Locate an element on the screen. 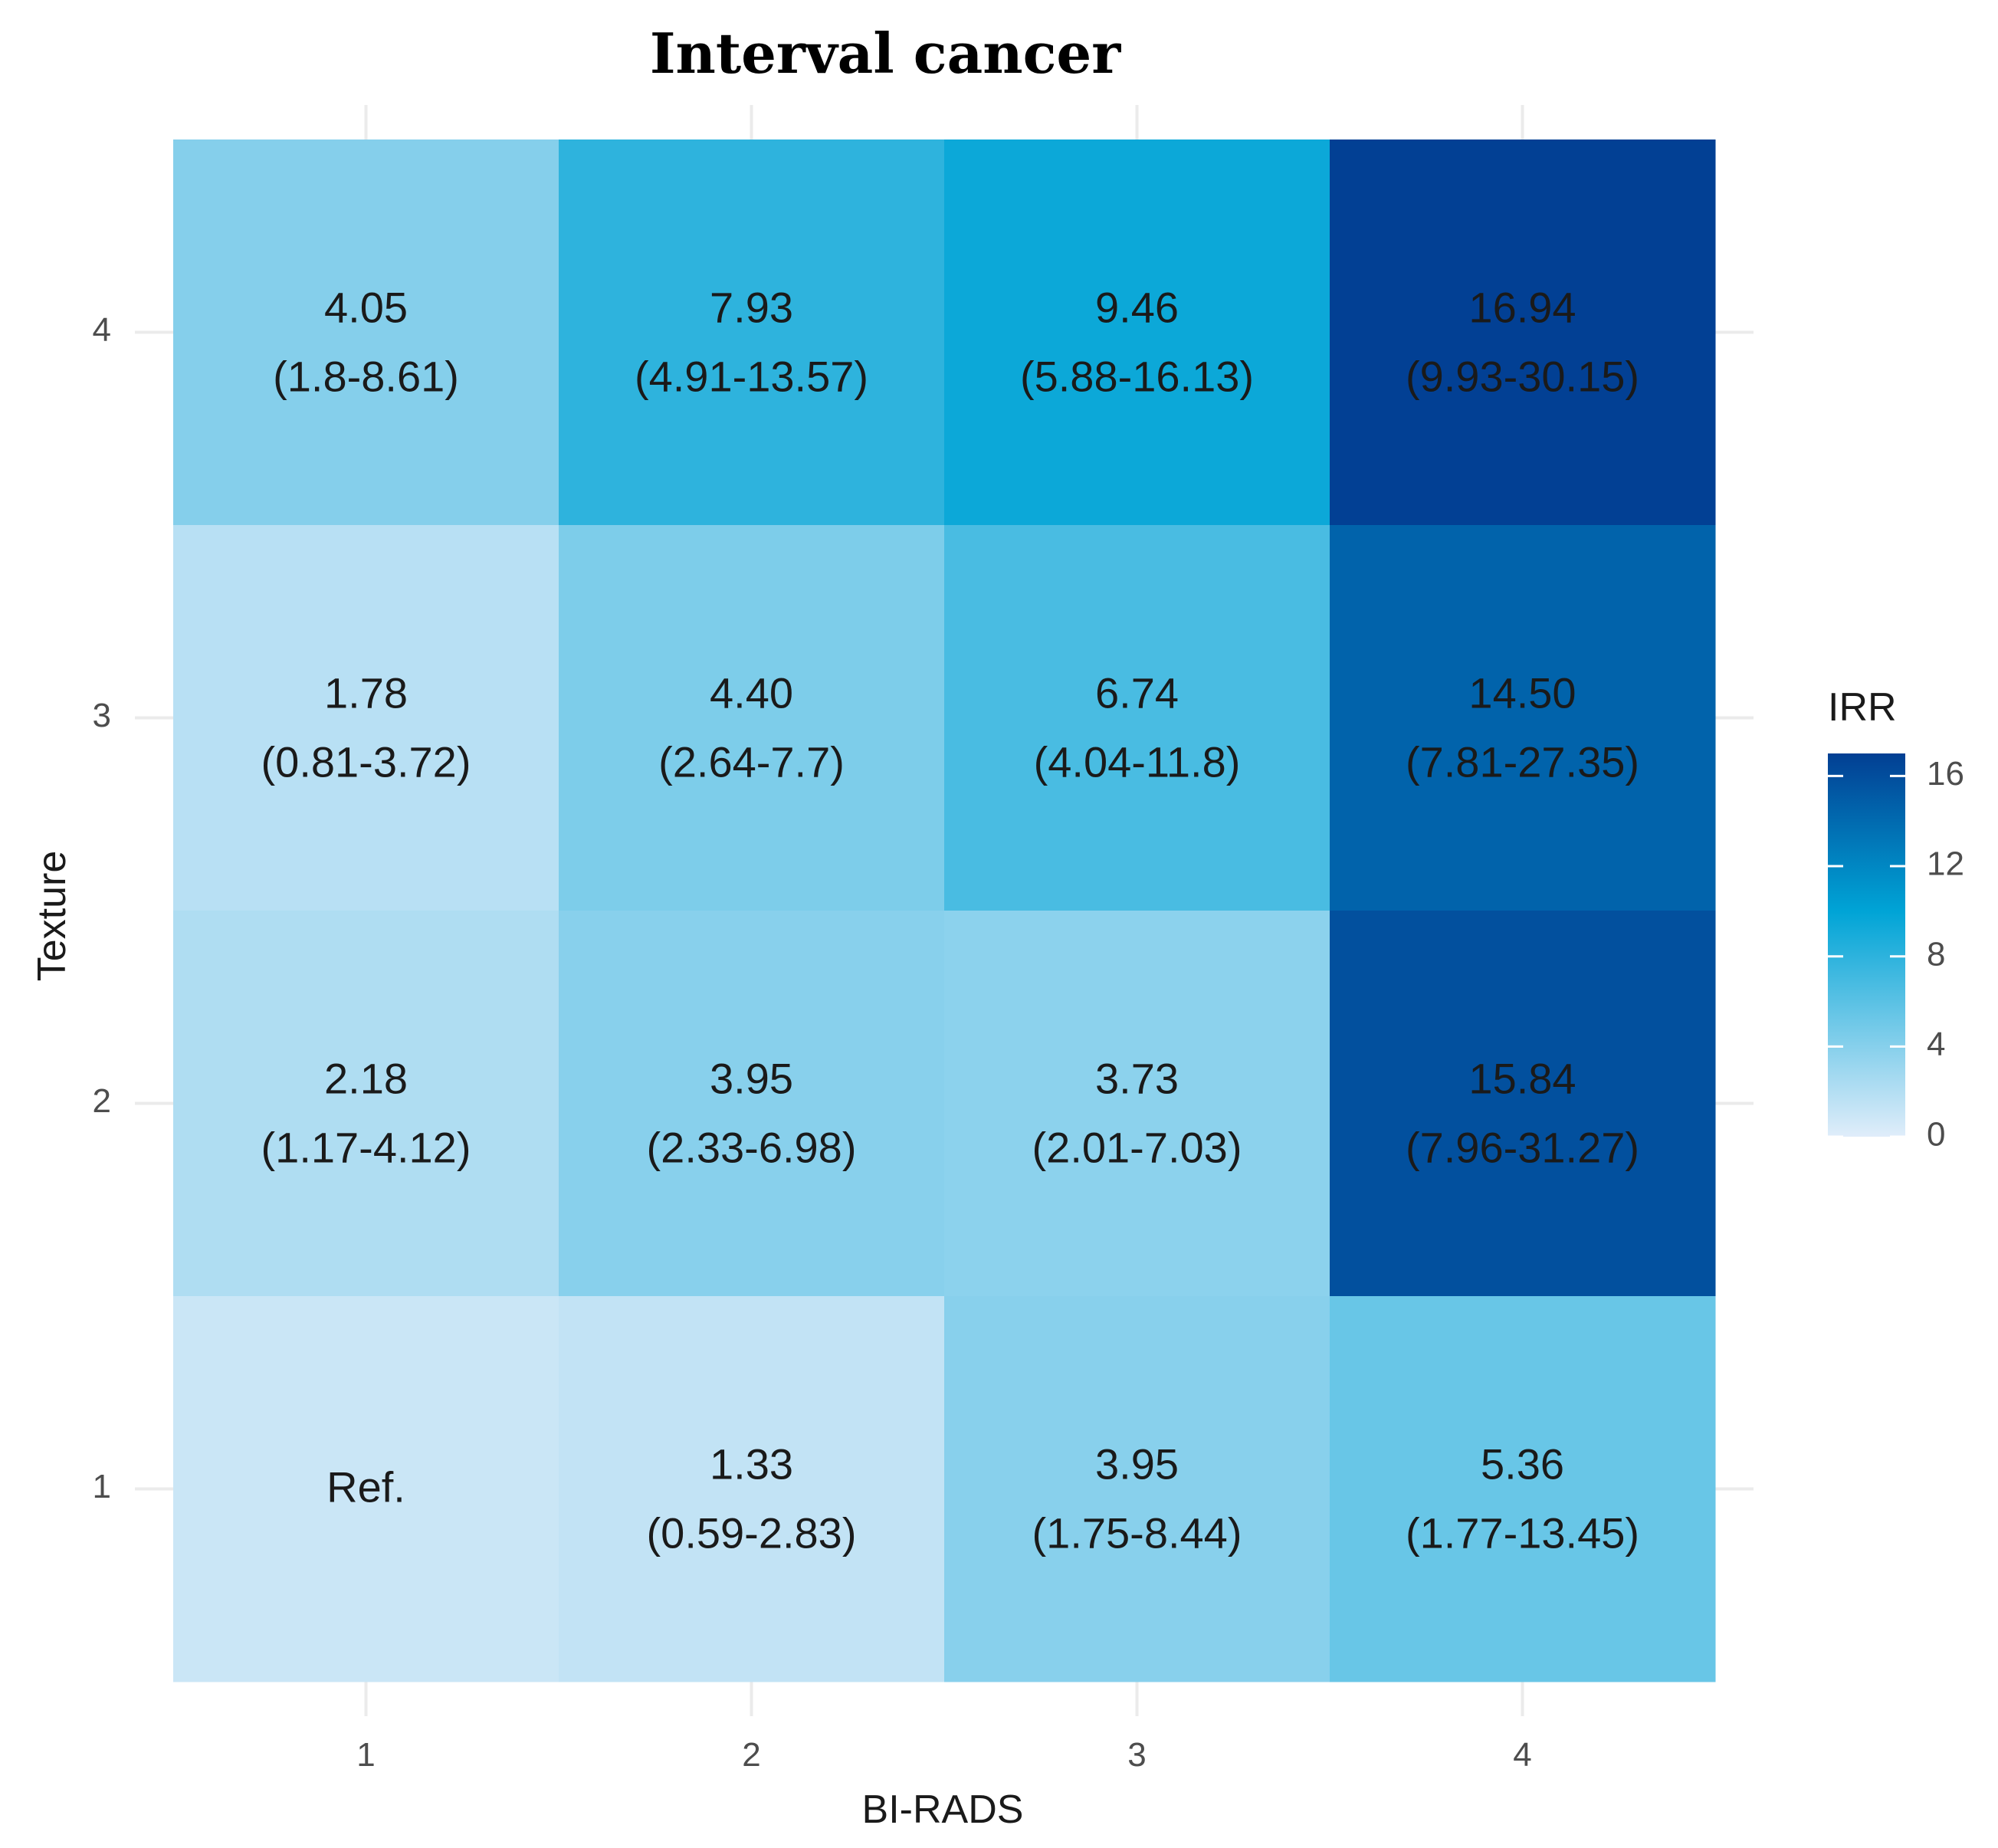 The image size is (1998, 1848). cell-ci-label: (9.93-30.15) is located at coordinates (1522, 376).